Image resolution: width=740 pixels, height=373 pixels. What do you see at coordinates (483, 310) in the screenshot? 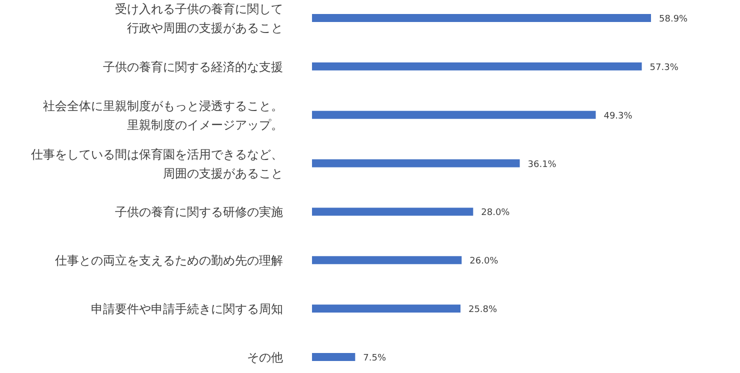
I see `data-label: 25.8%` at bounding box center [483, 310].